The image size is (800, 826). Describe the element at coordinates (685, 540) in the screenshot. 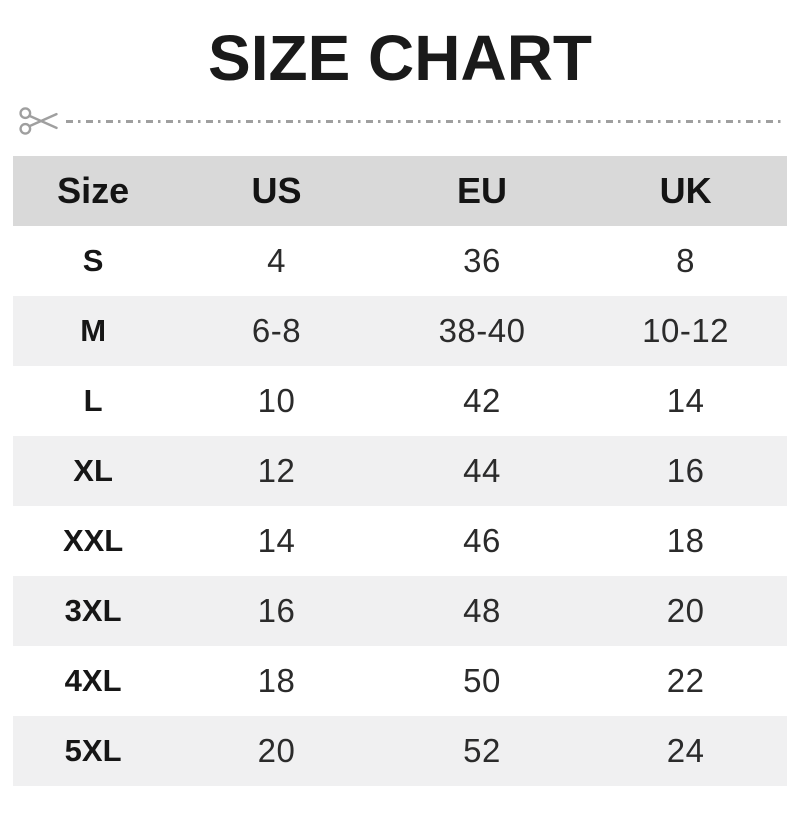

I see `uk-value: 18` at that location.